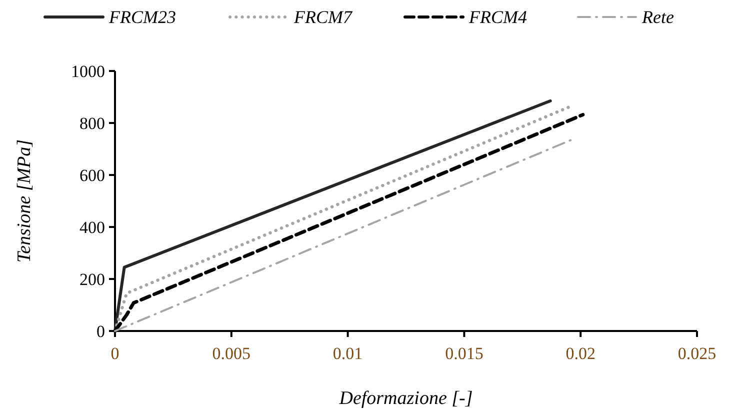  I want to click on y-tick-label: 600, so click(92, 175).